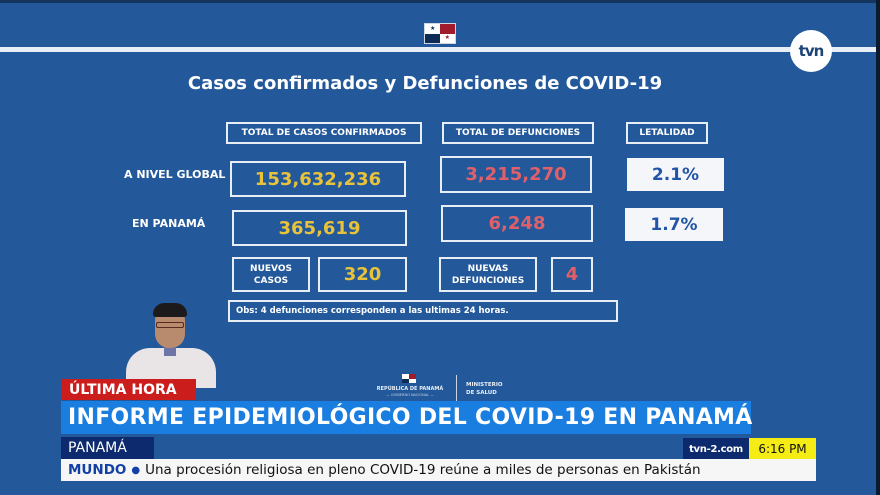  I want to click on header-divider, so click(440, 49).